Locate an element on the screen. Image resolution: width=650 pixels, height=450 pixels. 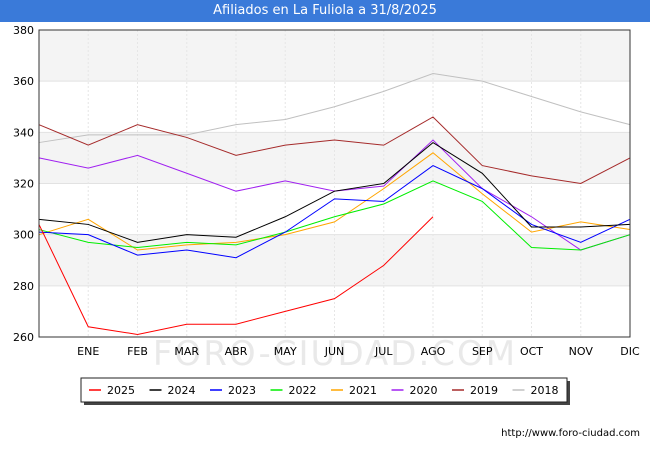
legend-label-2019: 2019 is located at coordinates (484, 390).